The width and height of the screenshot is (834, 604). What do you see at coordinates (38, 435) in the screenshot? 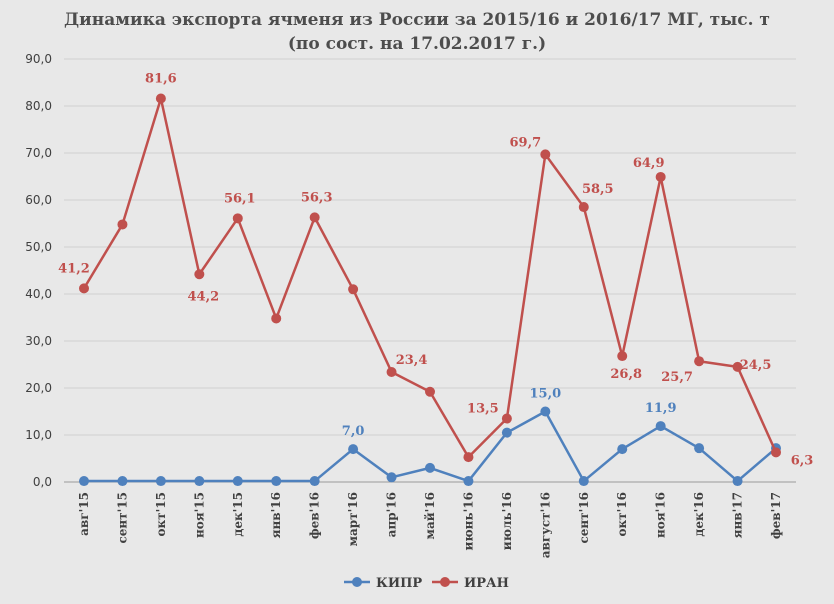
I see `y-tick-label: 10,0` at bounding box center [38, 435].